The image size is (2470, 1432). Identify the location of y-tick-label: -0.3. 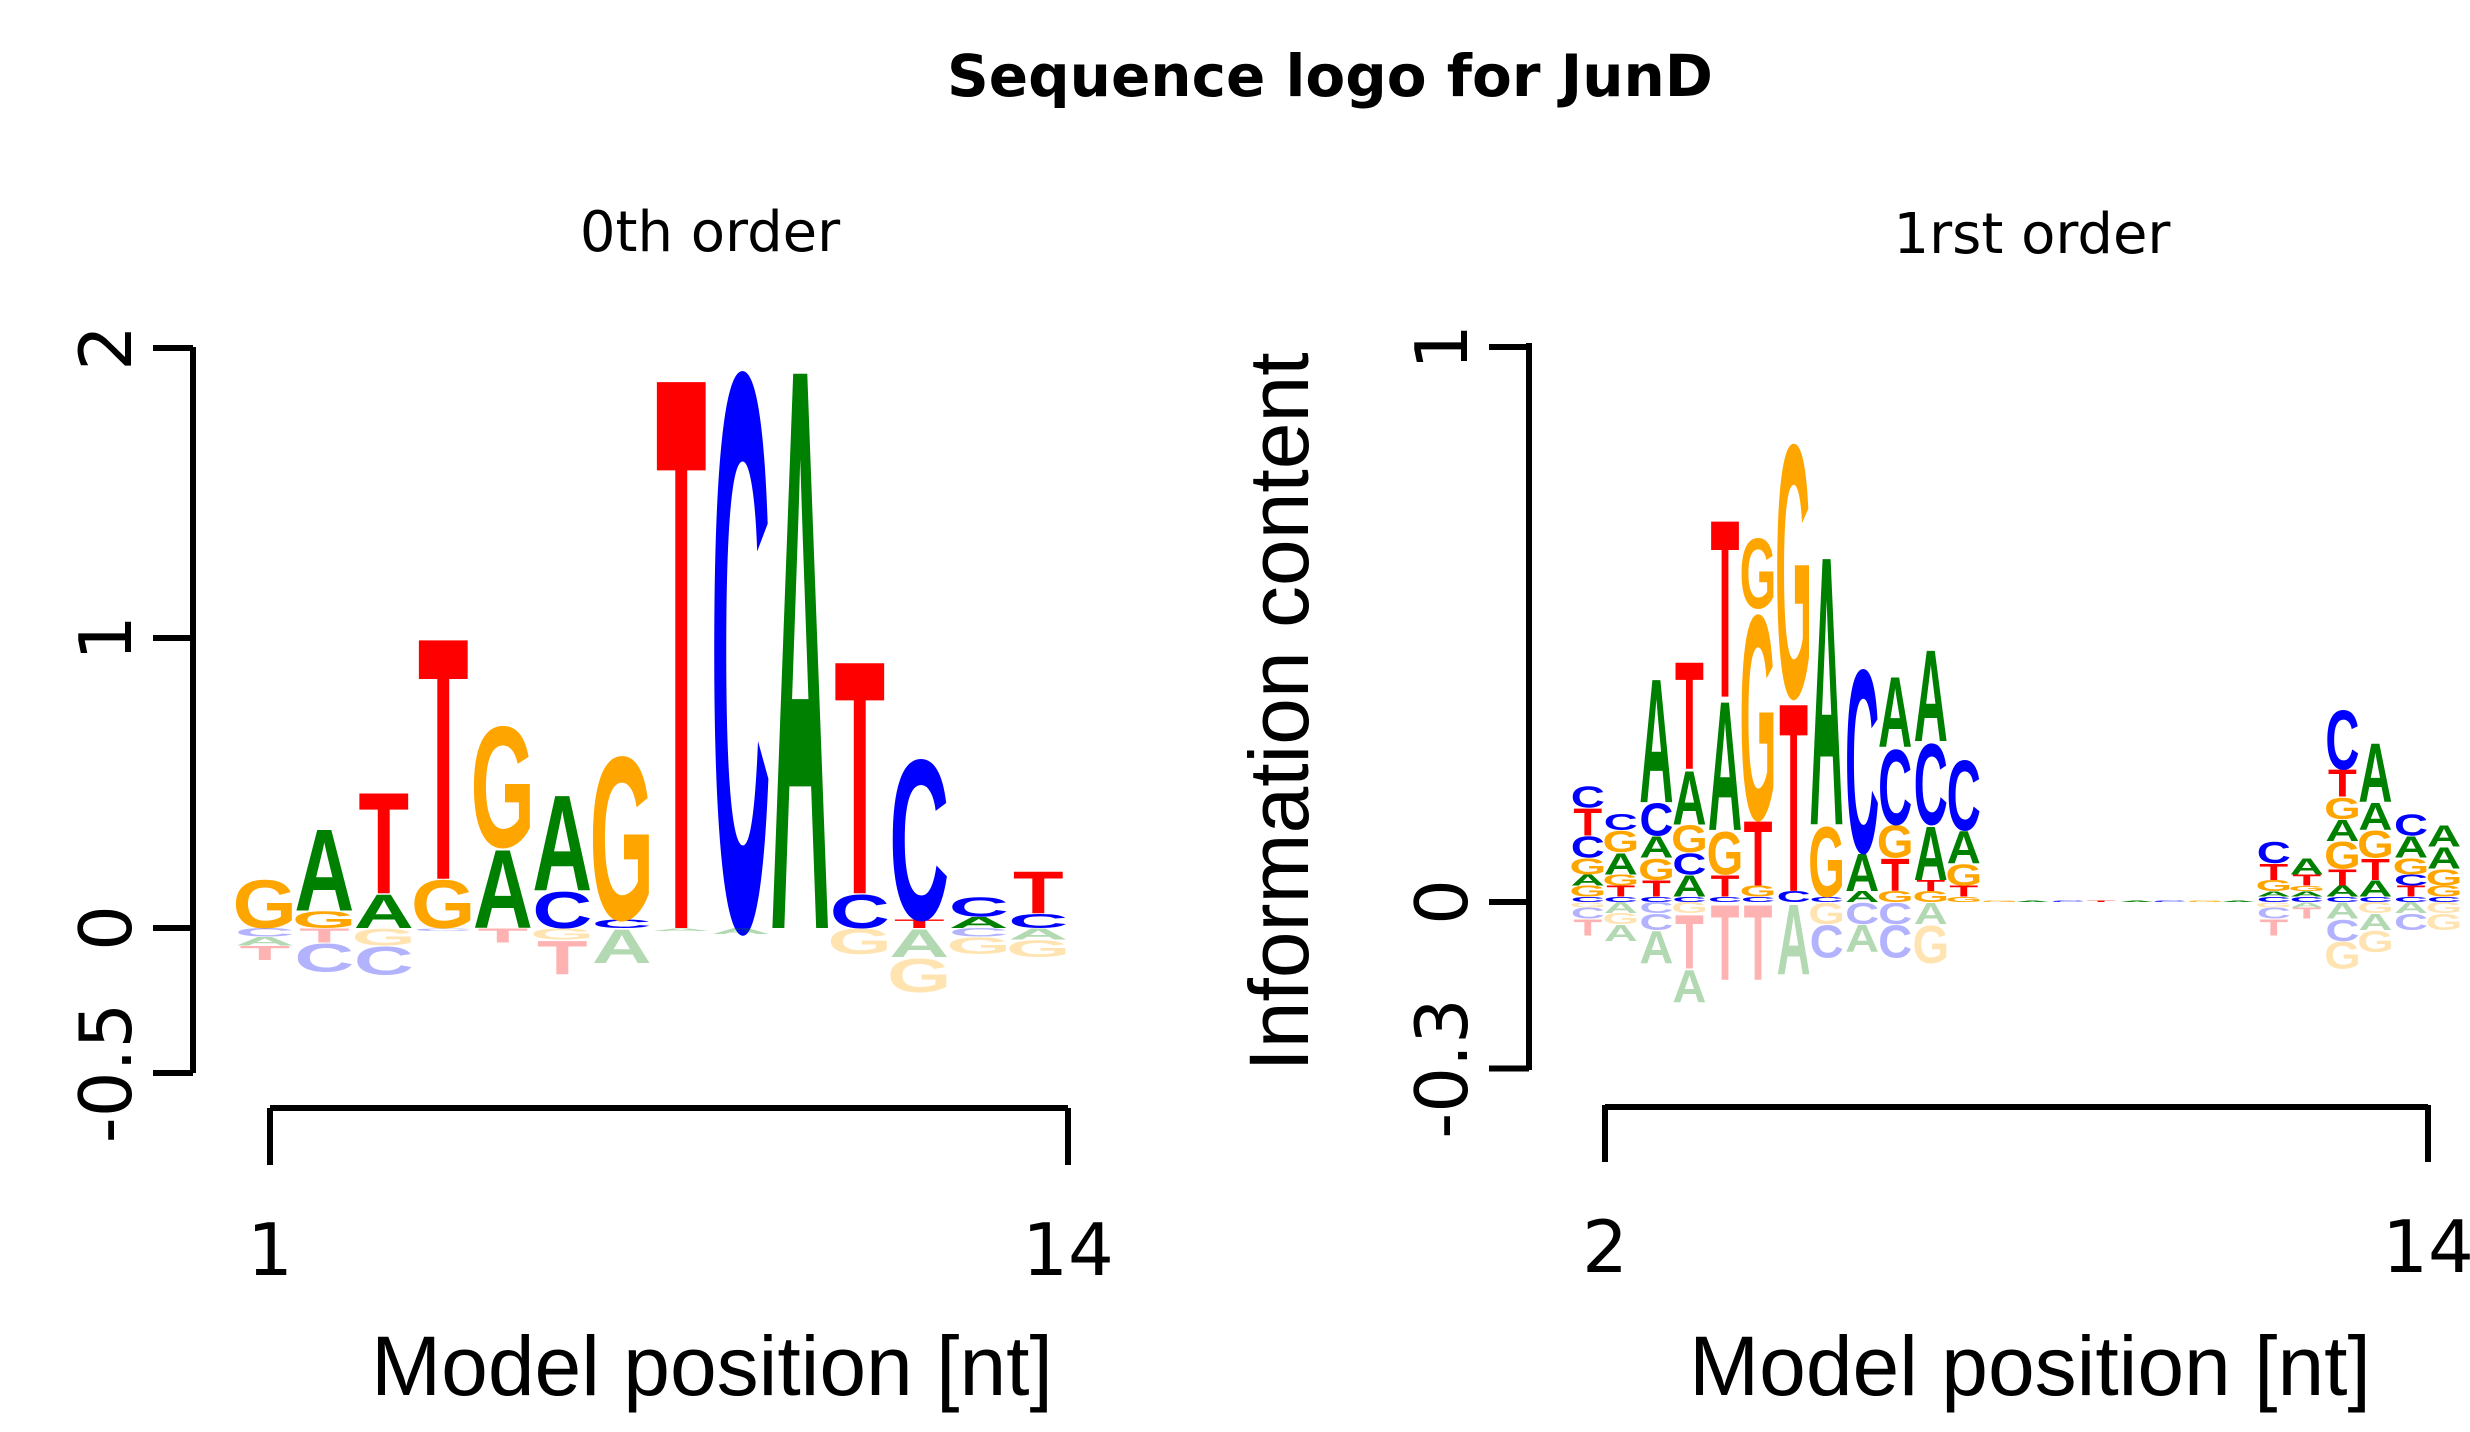
(1442, 1068).